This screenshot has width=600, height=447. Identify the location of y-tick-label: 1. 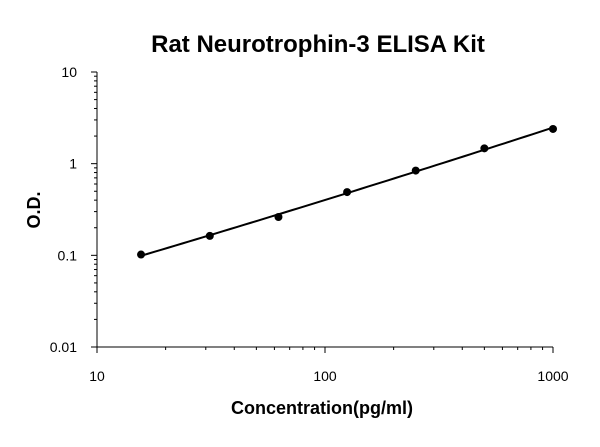
(73, 164).